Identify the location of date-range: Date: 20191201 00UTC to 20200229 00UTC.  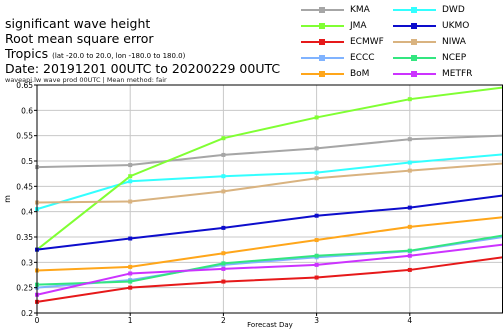
(143, 68).